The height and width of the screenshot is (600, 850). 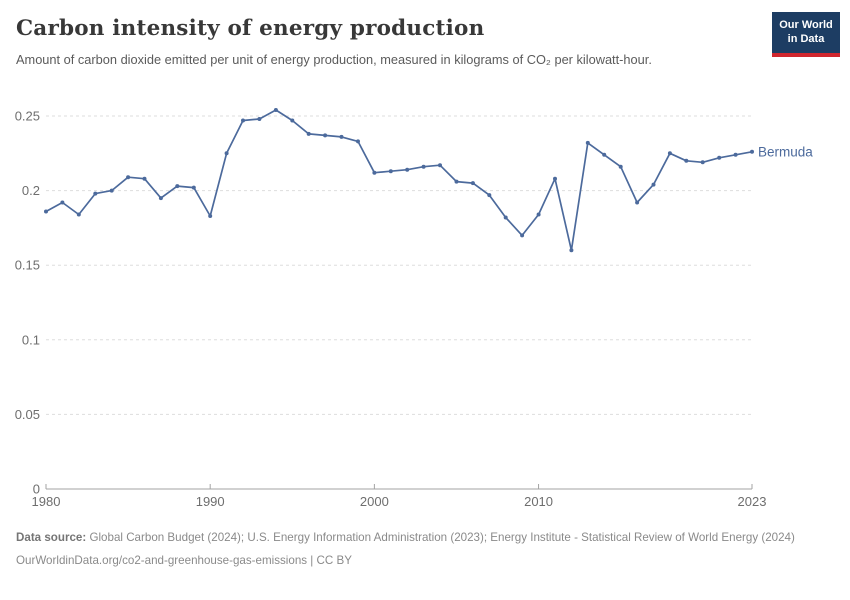 I want to click on y-axis-tick-label: 0.25, so click(x=27, y=116).